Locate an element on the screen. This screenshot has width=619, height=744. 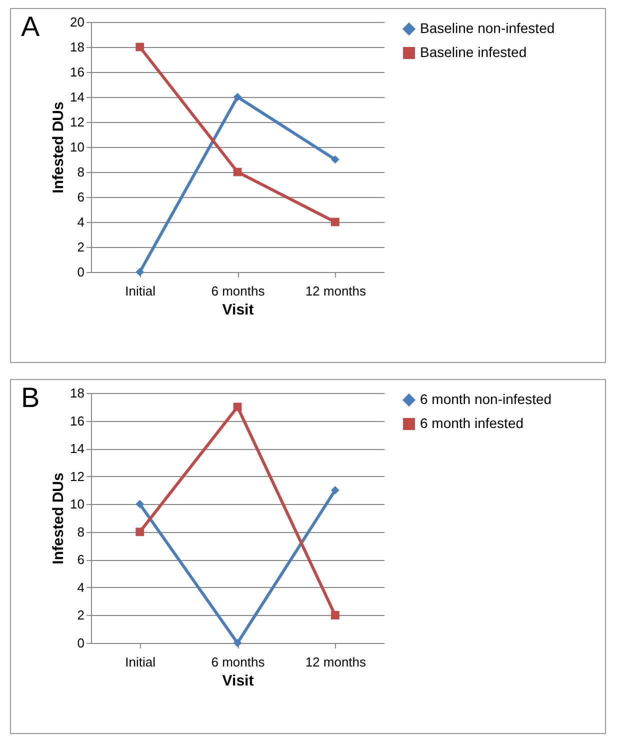
legend-label: Baseline infested is located at coordinates (473, 52).